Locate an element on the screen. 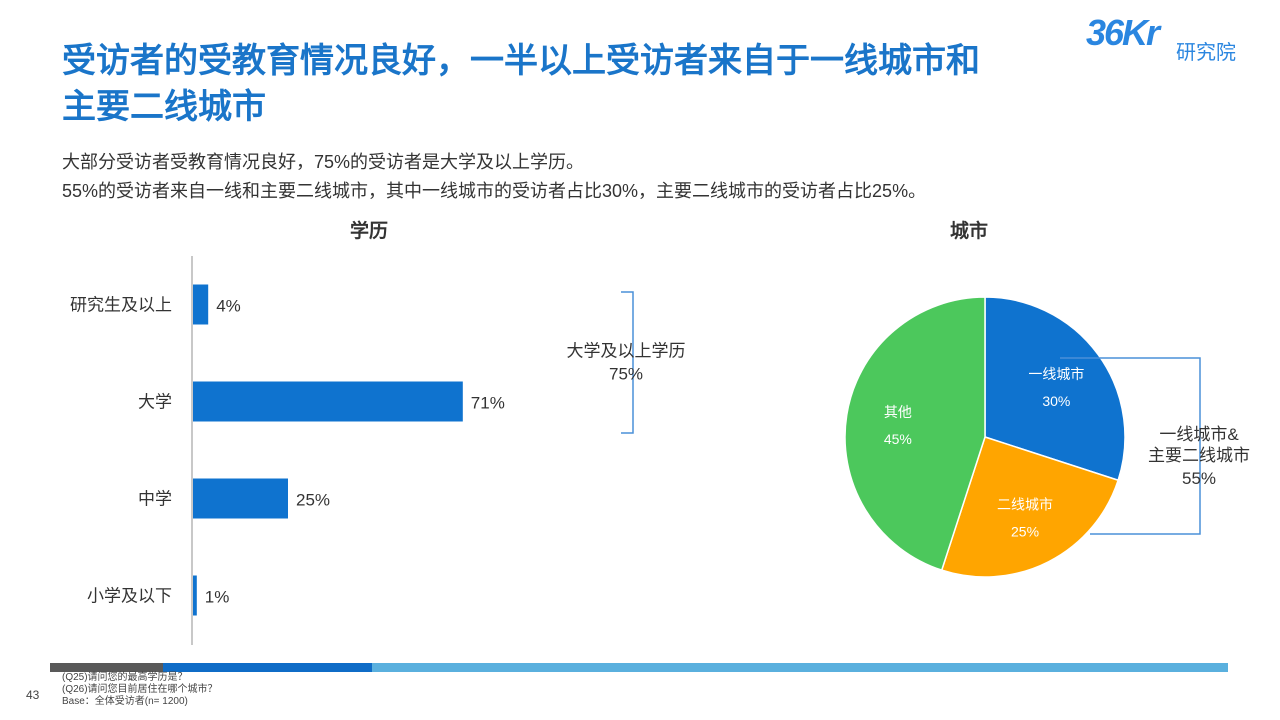  pie-bracket-label-1: 一线城市& is located at coordinates (1199, 434).